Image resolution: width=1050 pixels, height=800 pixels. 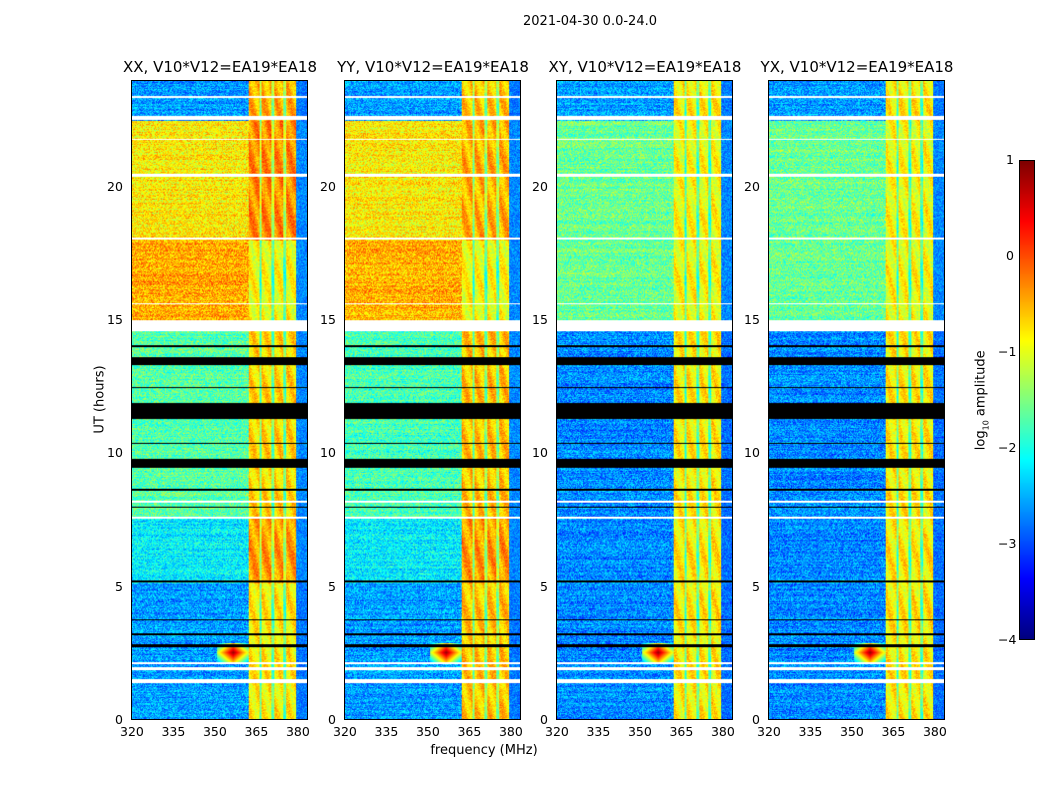 What do you see at coordinates (1007, 639) in the screenshot?
I see `colorbar-tick-label: −4` at bounding box center [1007, 639].